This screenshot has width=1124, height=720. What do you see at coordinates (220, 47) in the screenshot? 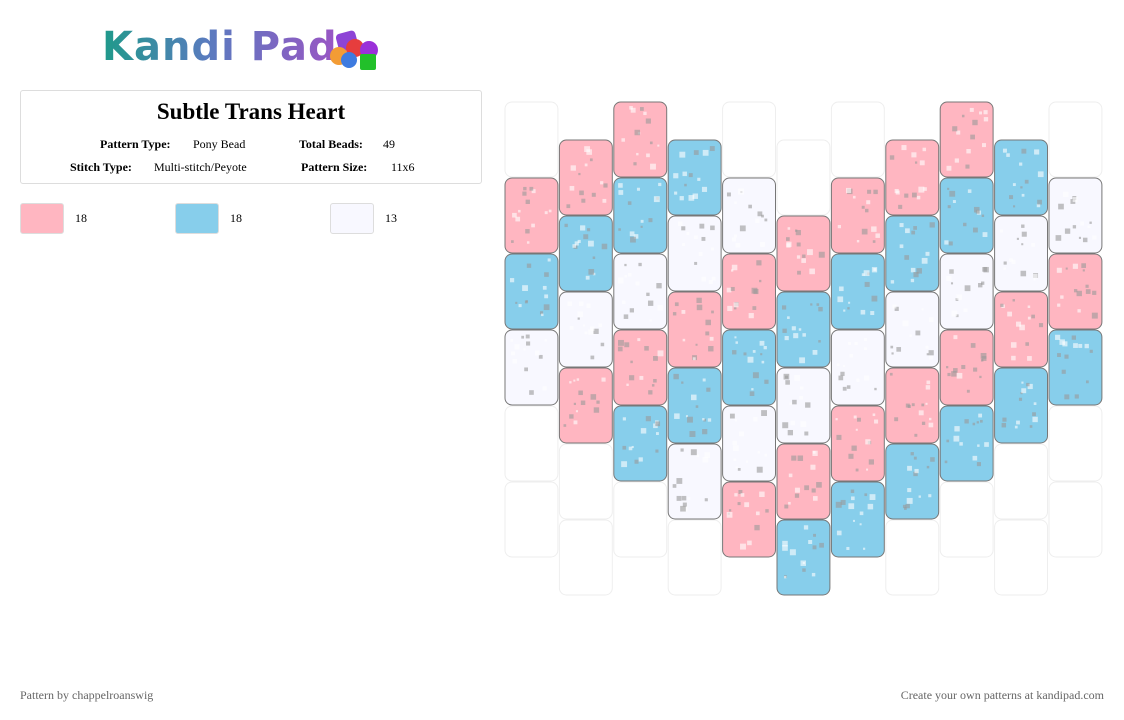
I see `logo: Kandi Pad` at bounding box center [220, 47].